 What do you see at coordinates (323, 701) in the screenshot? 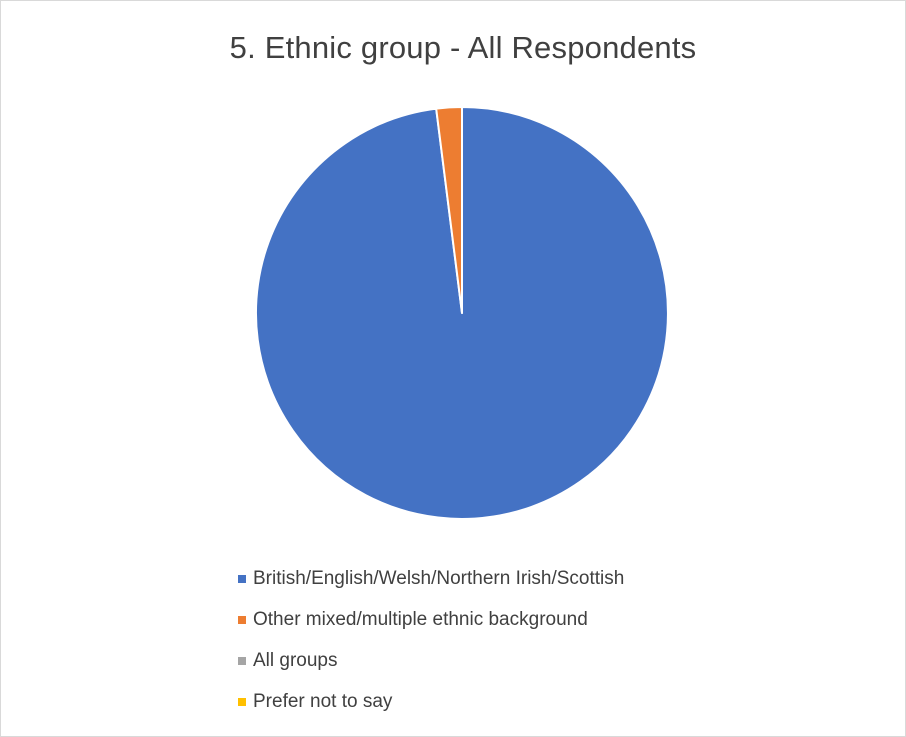
I see `legend-label: Prefer not to say` at bounding box center [323, 701].